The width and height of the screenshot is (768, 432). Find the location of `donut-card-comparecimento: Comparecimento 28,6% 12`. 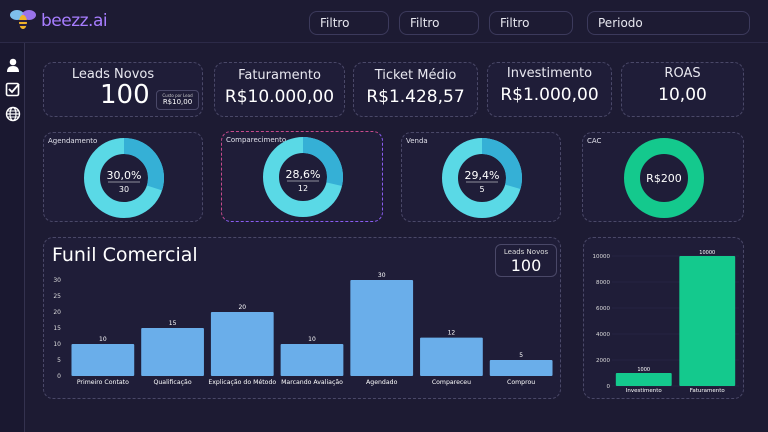

donut-card-comparecimento: Comparecimento 28,6% 12 is located at coordinates (302, 176).